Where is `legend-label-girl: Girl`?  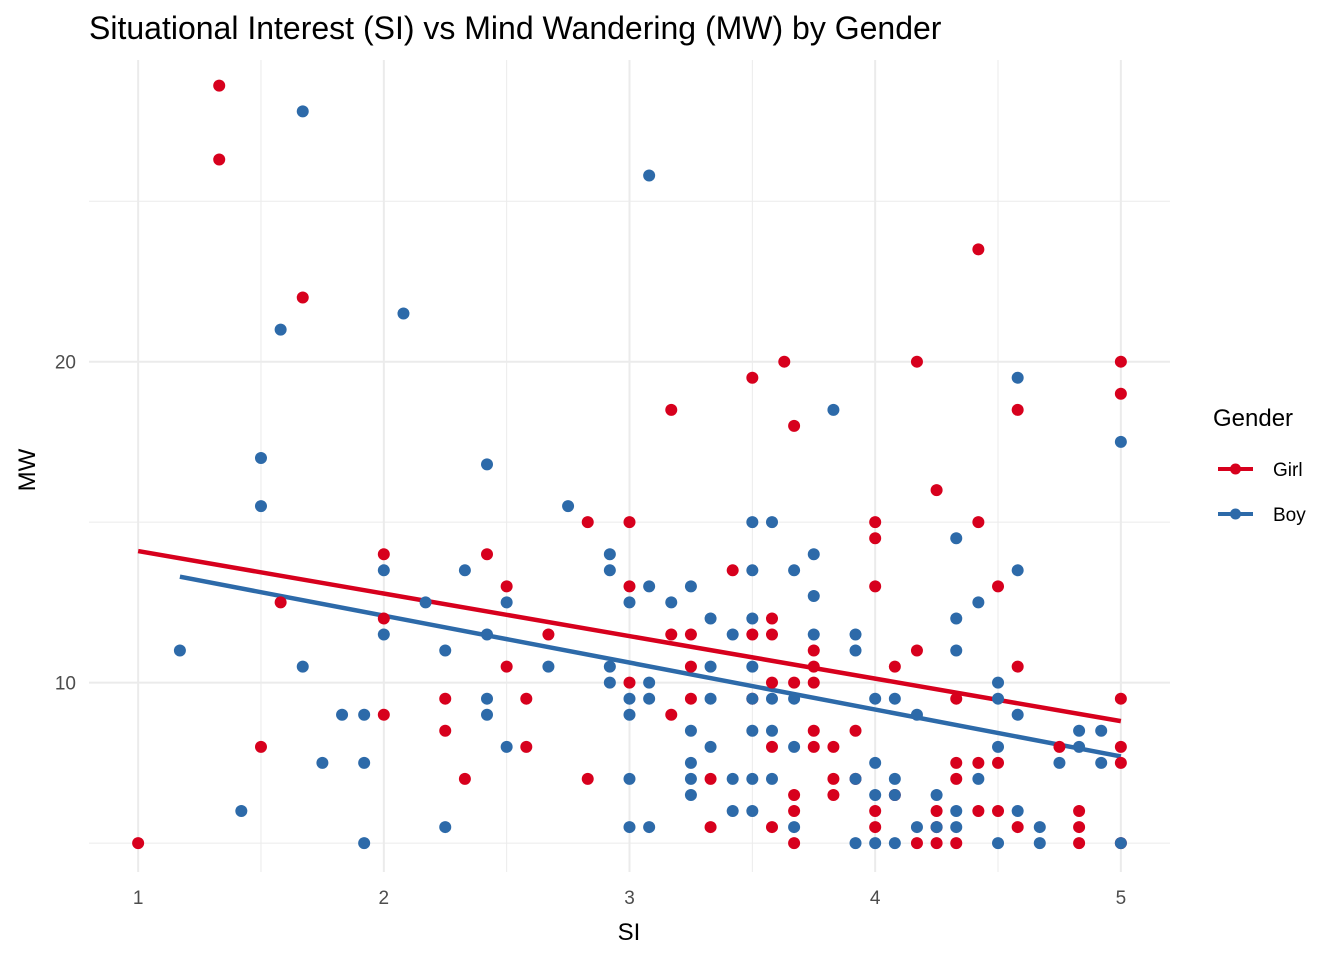
legend-label-girl: Girl is located at coordinates (1288, 470).